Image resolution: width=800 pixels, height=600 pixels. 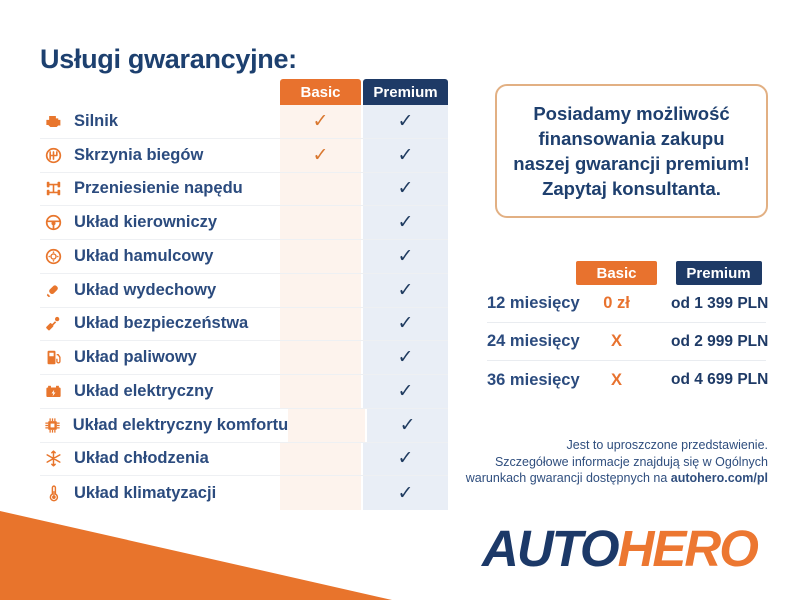 What do you see at coordinates (244, 358) in the screenshot?
I see `warranty-row: Układ paliwowy ✓` at bounding box center [244, 358].